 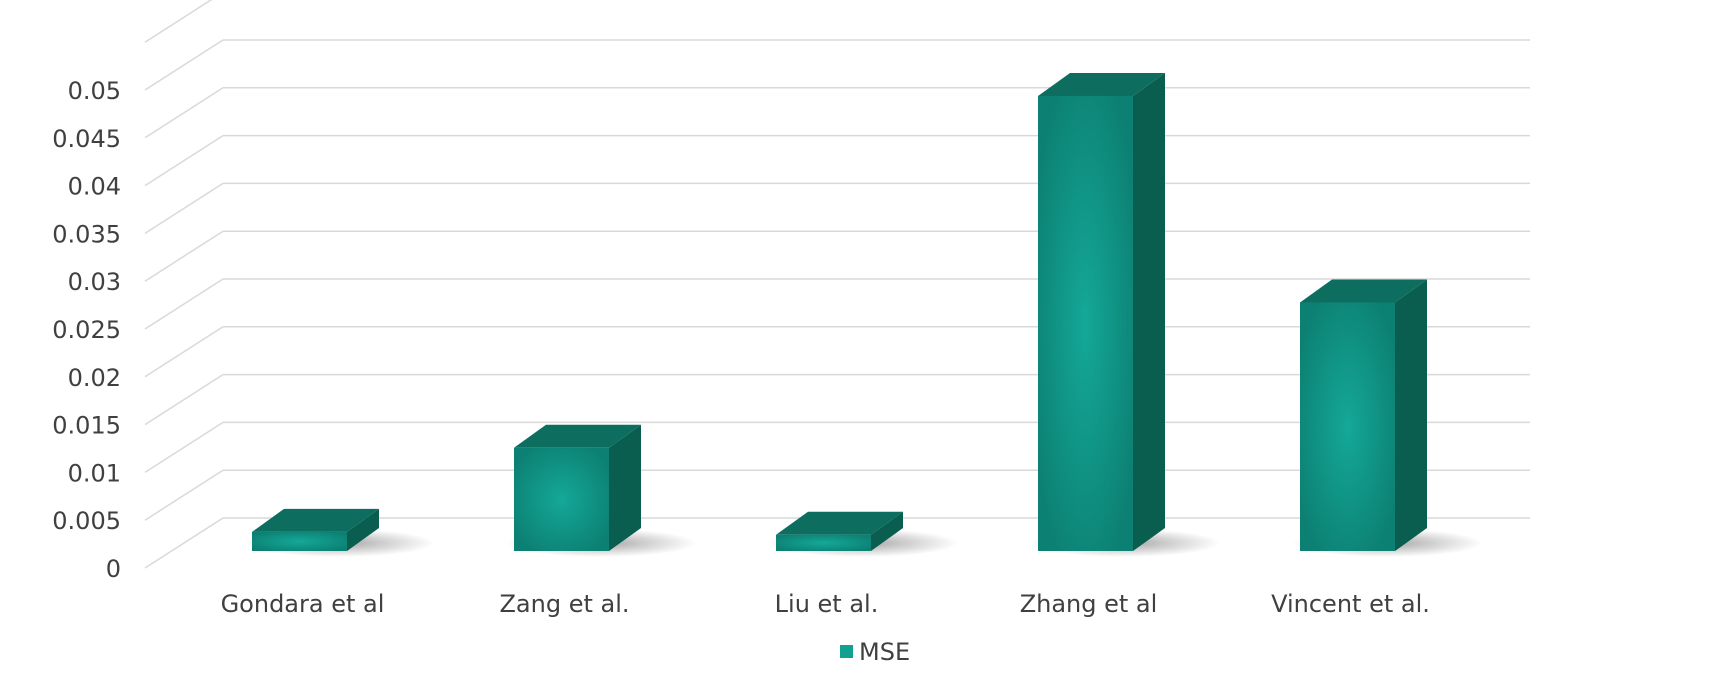 What do you see at coordinates (94, 187) in the screenshot?
I see `y-tick-label: 0.04` at bounding box center [94, 187].